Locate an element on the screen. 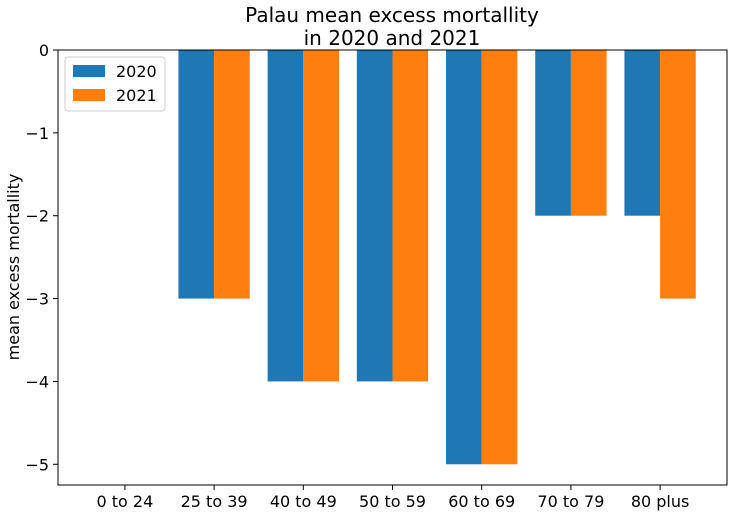 Image resolution: width=733 pixels, height=514 pixels. y-tick-label: −4 is located at coordinates (37, 381).